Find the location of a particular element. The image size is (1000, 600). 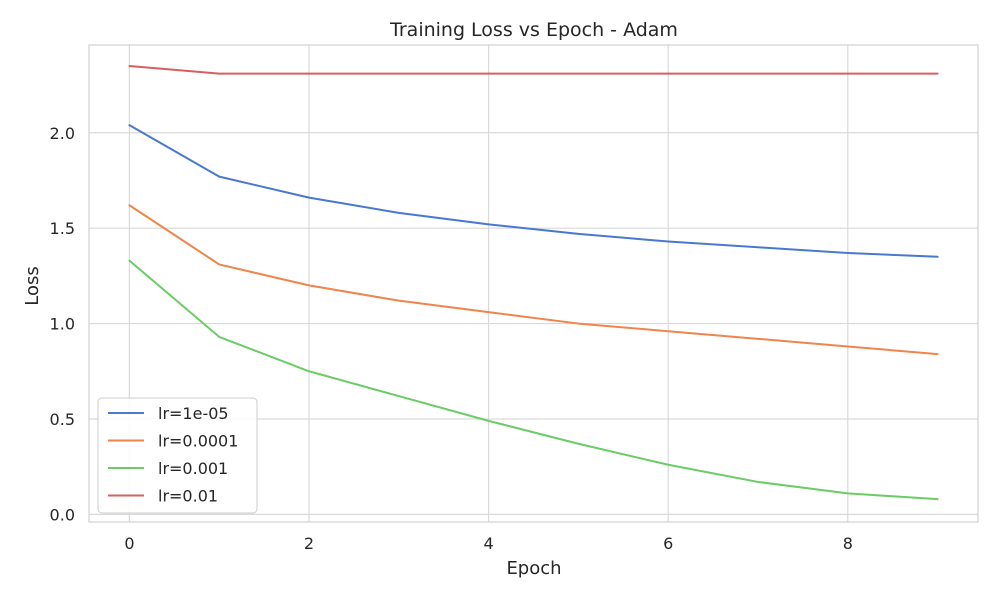

legend-box is located at coordinates (177, 455).